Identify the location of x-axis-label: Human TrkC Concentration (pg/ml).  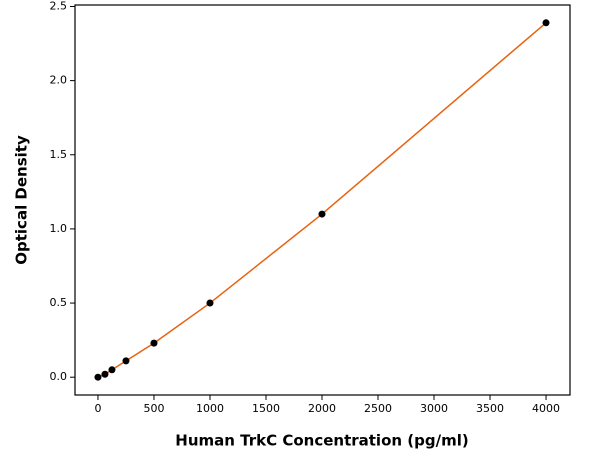
(321, 441).